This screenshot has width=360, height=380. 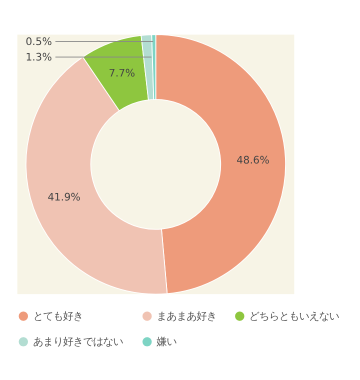 What do you see at coordinates (253, 160) in the screenshot?
I see `data-label: 48.6%` at bounding box center [253, 160].